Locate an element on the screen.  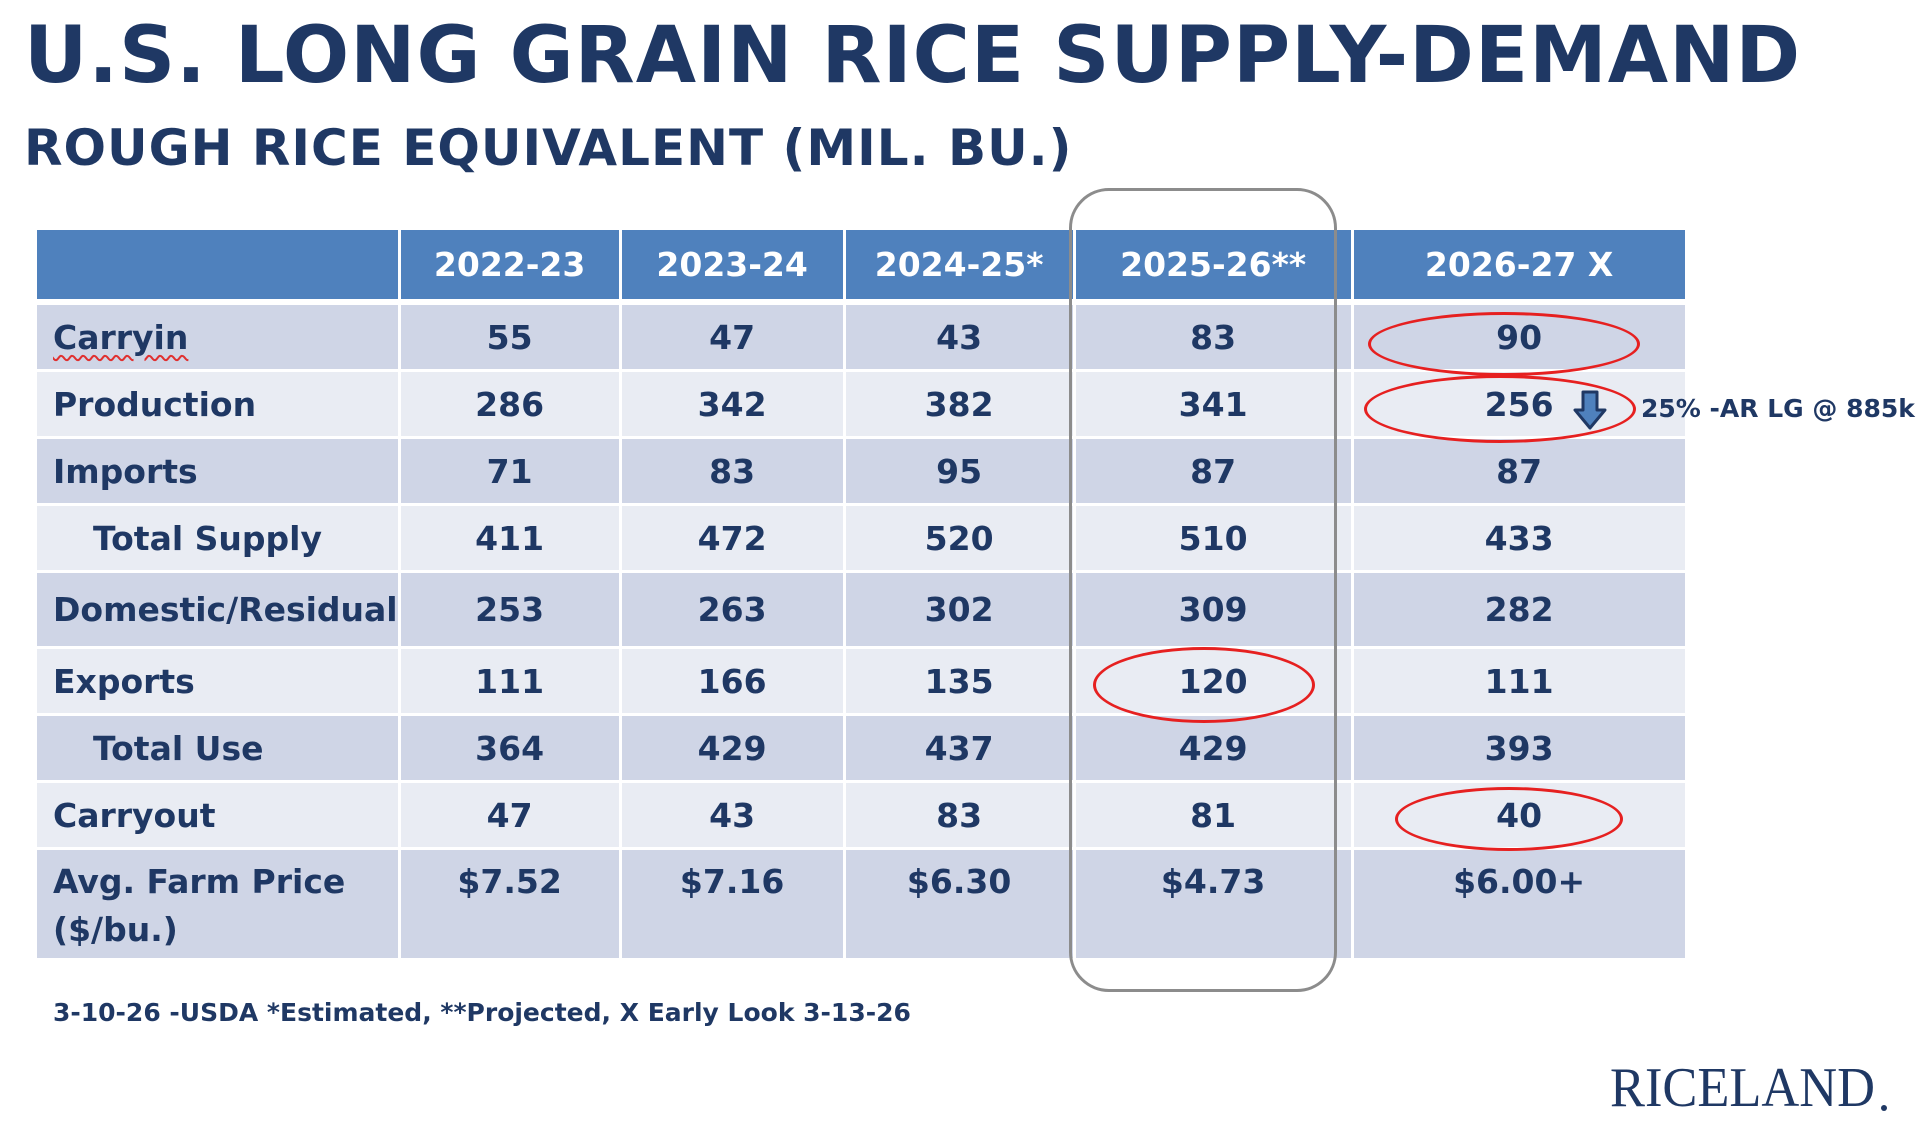
row-label: Exports is located at coordinates (219, 682).